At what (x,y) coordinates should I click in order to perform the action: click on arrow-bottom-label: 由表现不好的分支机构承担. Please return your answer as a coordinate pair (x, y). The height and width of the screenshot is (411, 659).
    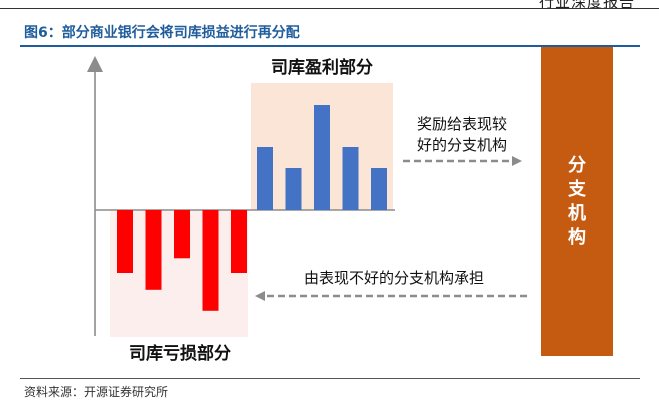
    Looking at the image, I should click on (394, 278).